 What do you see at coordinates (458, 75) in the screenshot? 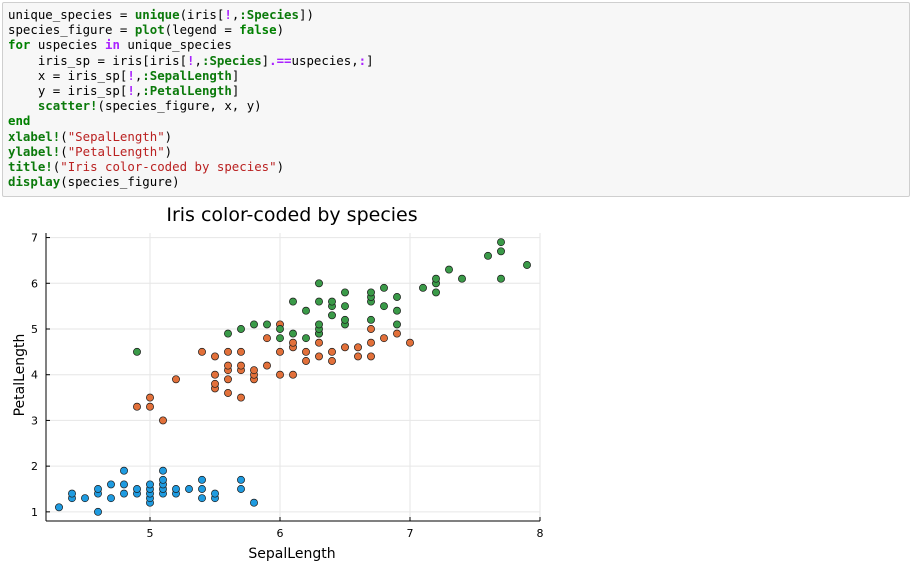
I see `code-line: x = iris_sp[!,:SepalLength]` at bounding box center [458, 75].